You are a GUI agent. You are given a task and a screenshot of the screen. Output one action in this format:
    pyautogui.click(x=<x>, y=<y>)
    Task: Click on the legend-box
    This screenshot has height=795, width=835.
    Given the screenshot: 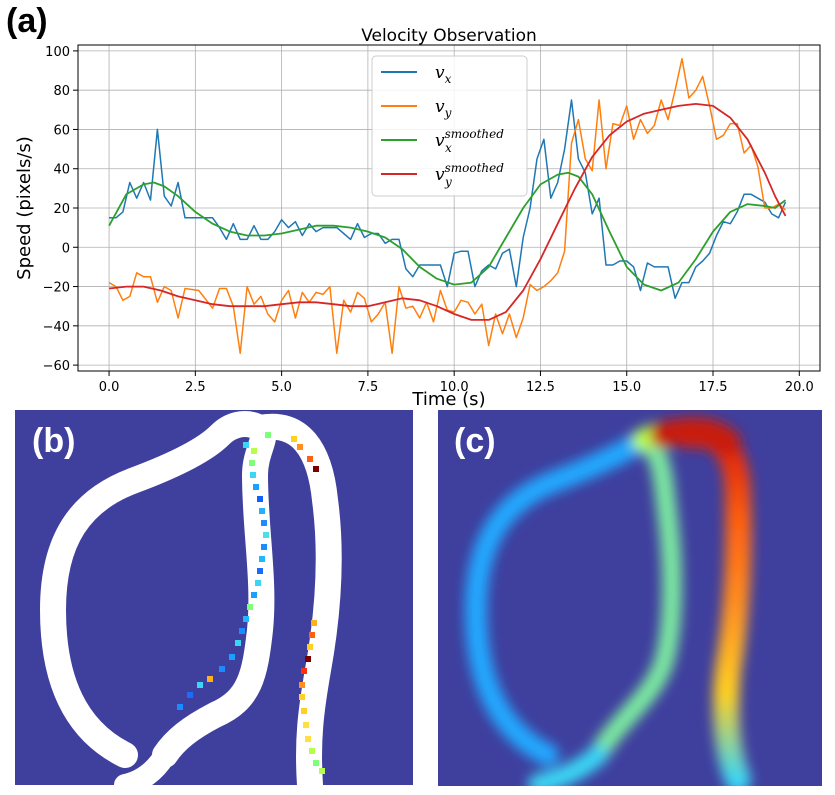 What is the action you would take?
    pyautogui.click(x=449, y=126)
    